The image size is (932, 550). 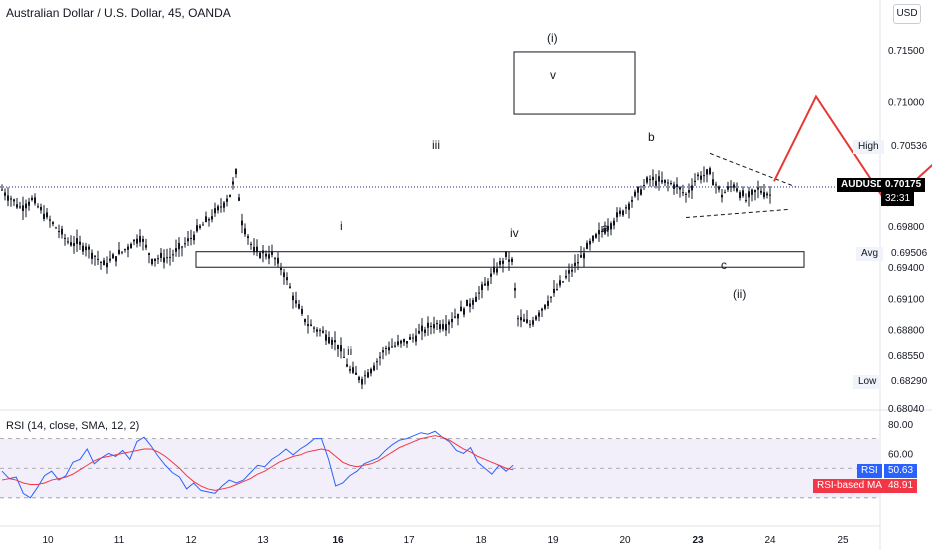 I want to click on rsi-line, so click(x=257, y=464).